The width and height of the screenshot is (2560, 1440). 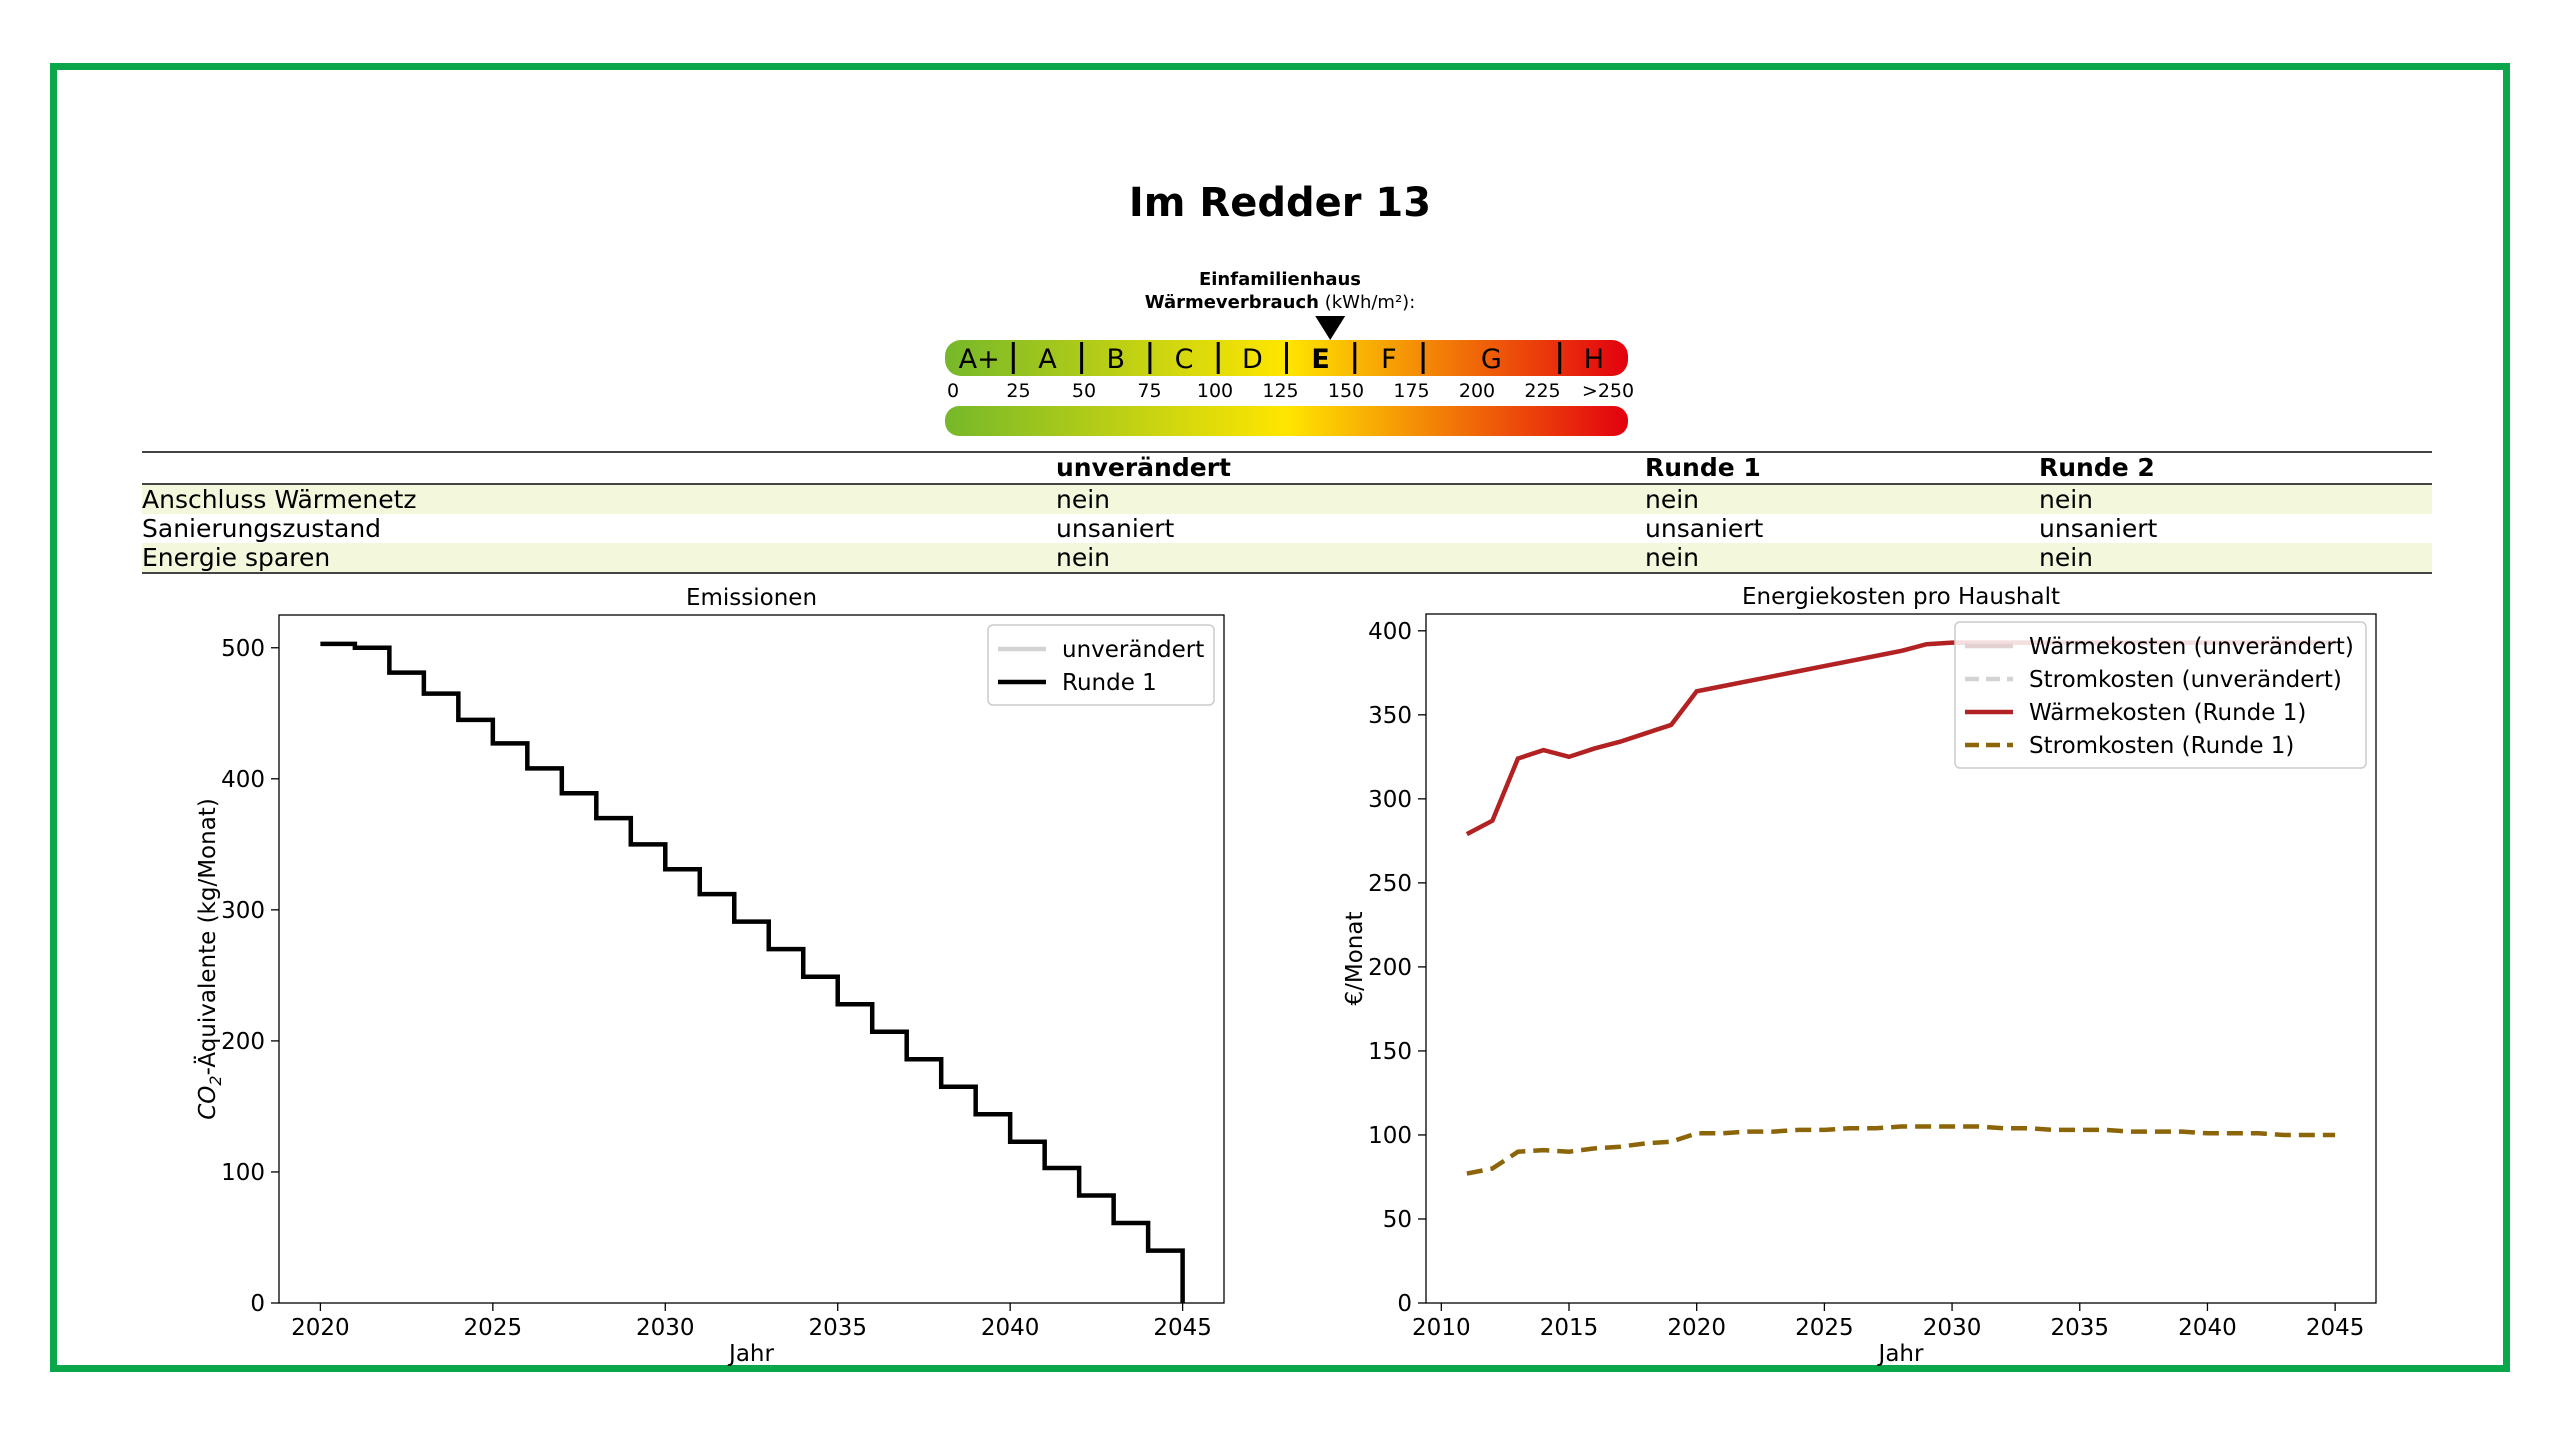 I want to click on y-tick-label: 250, so click(x=1390, y=884).